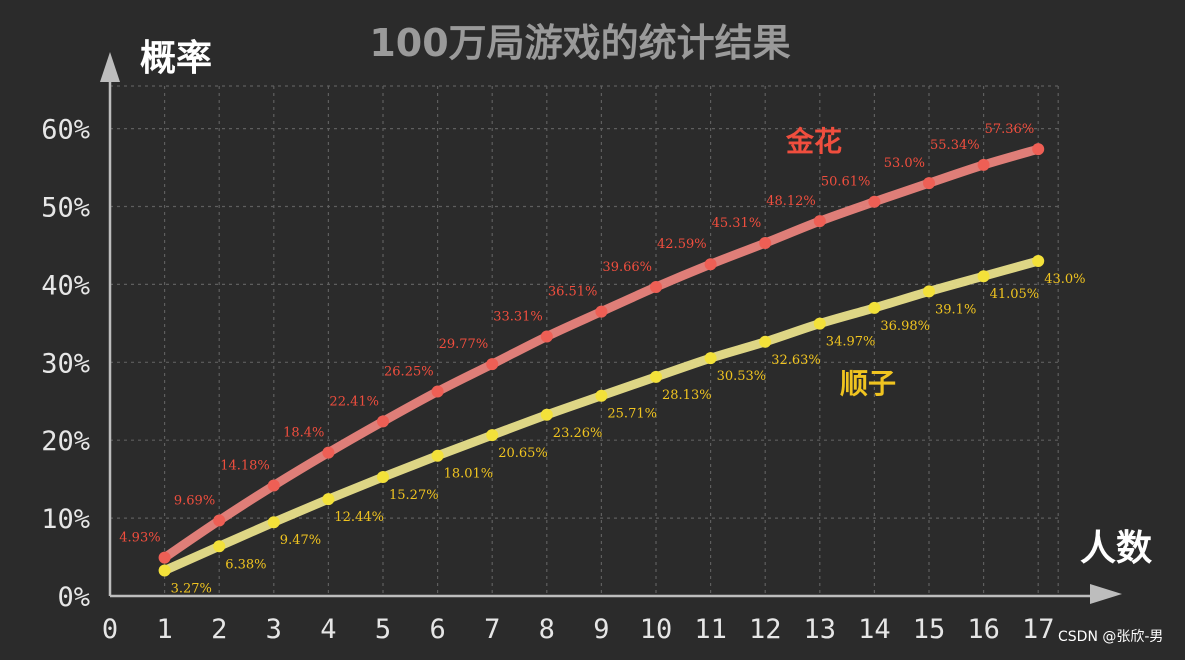 This screenshot has height=660, width=1185. What do you see at coordinates (164, 629) in the screenshot?
I see `x-tick-label: 1` at bounding box center [164, 629].